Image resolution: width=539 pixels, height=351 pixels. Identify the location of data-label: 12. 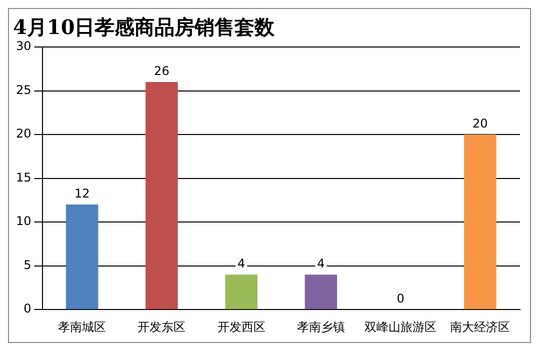
(82, 193).